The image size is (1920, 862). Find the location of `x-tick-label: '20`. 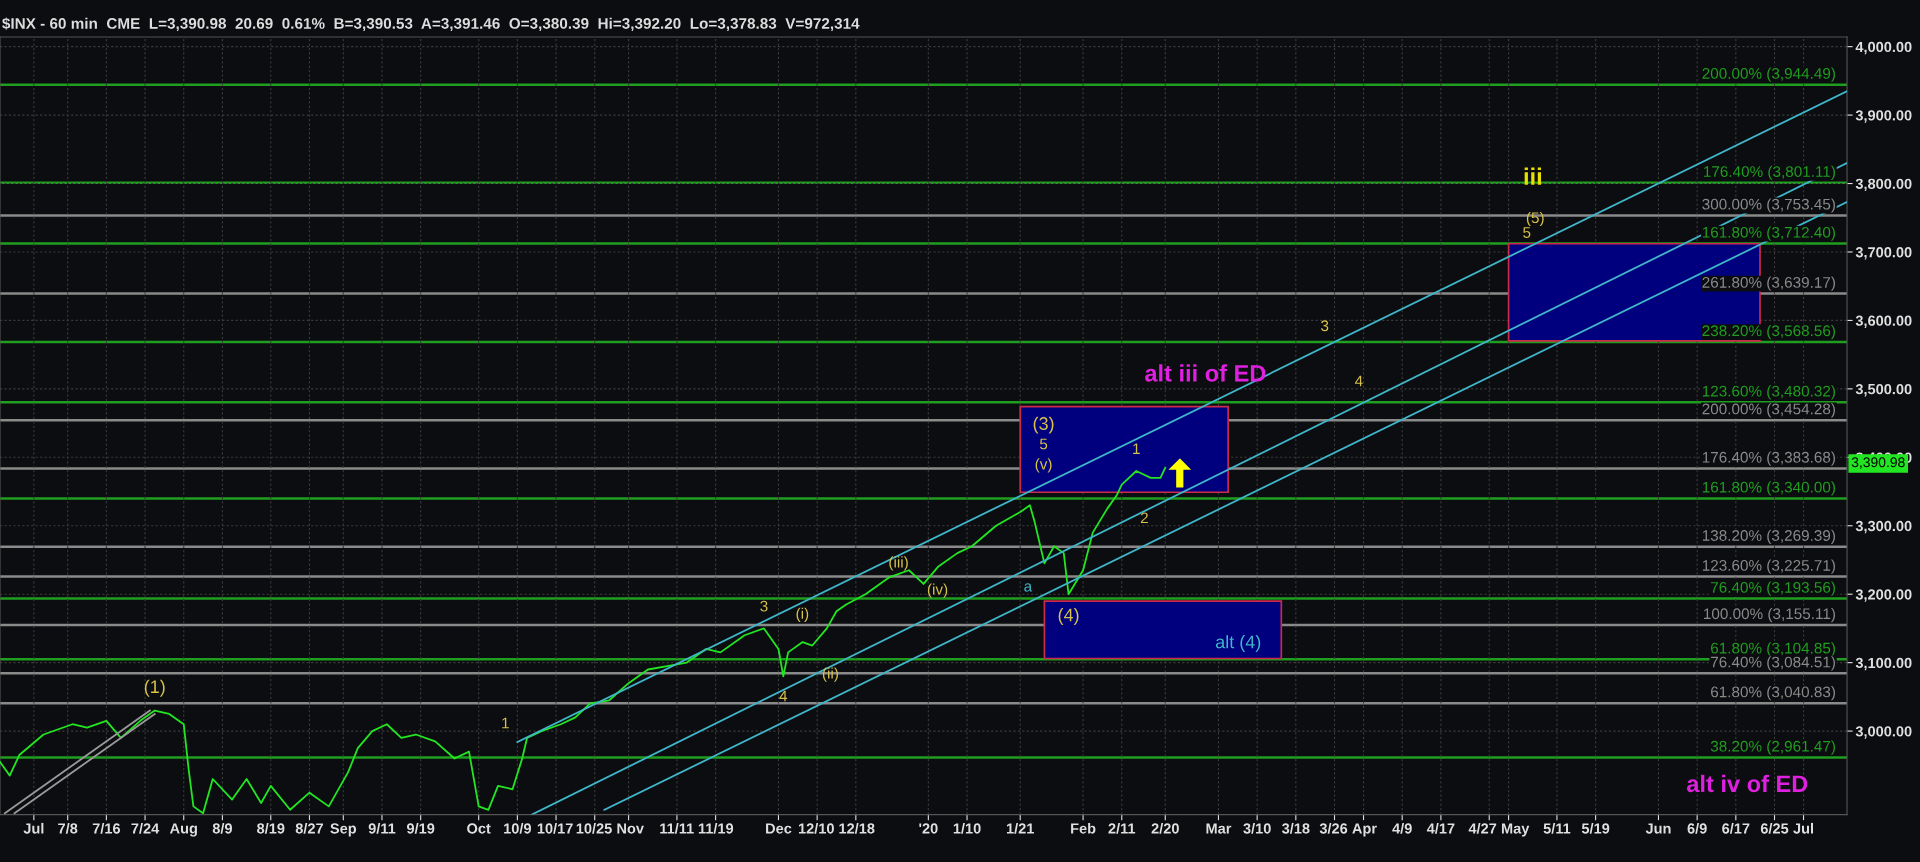

x-tick-label: '20 is located at coordinates (928, 828).